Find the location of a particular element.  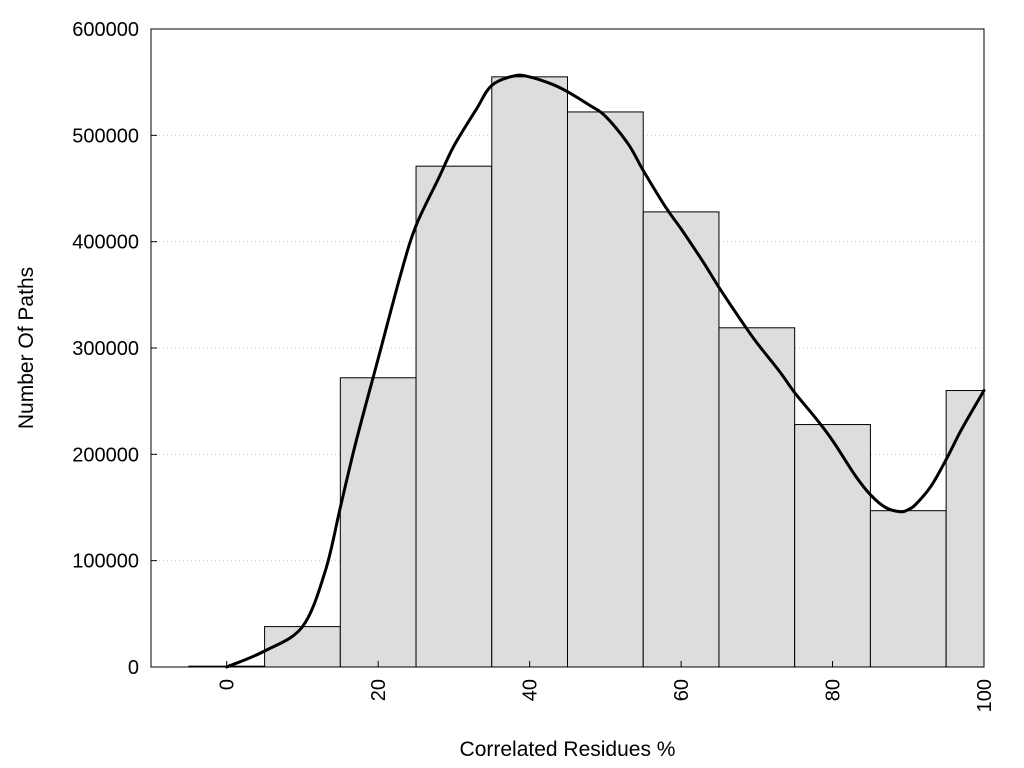

y-tick-label: 300000 is located at coordinates (105, 349).